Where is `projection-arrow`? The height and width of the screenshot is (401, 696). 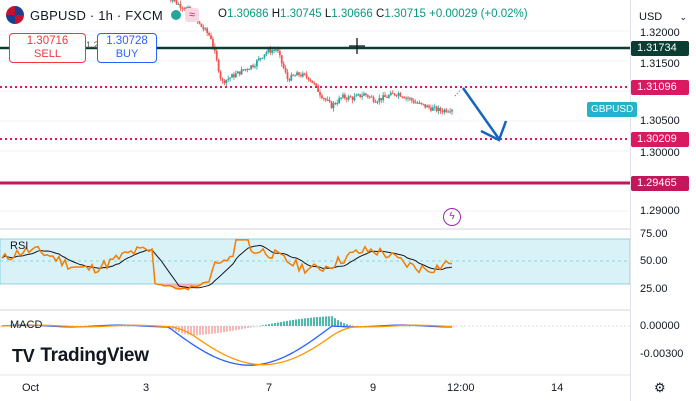 projection-arrow is located at coordinates (481, 114).